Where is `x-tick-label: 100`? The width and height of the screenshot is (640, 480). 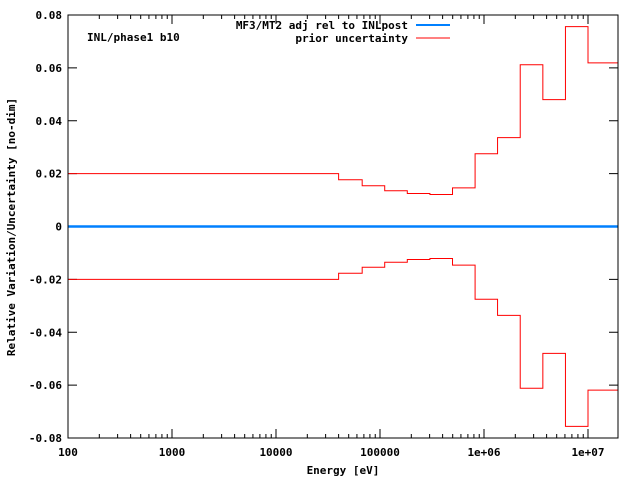
x-tick-label: 100 is located at coordinates (68, 452).